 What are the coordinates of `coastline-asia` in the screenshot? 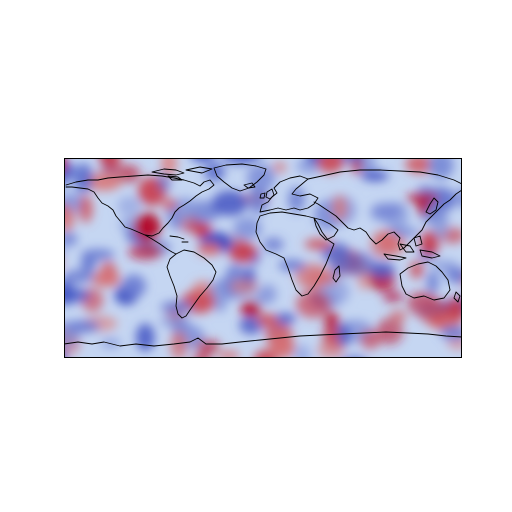 It's located at (384, 210).